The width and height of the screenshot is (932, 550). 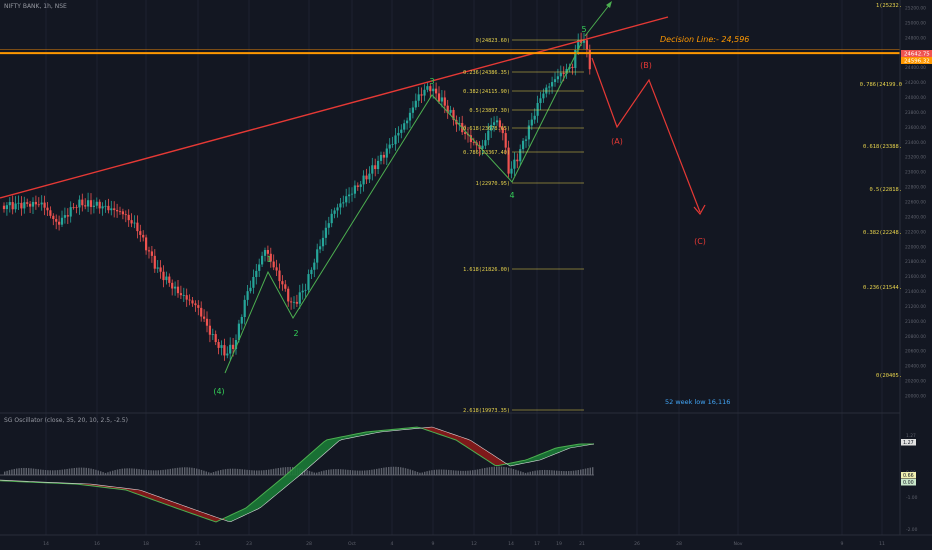 I want to click on x-tick-label: 28, so click(x=679, y=544).